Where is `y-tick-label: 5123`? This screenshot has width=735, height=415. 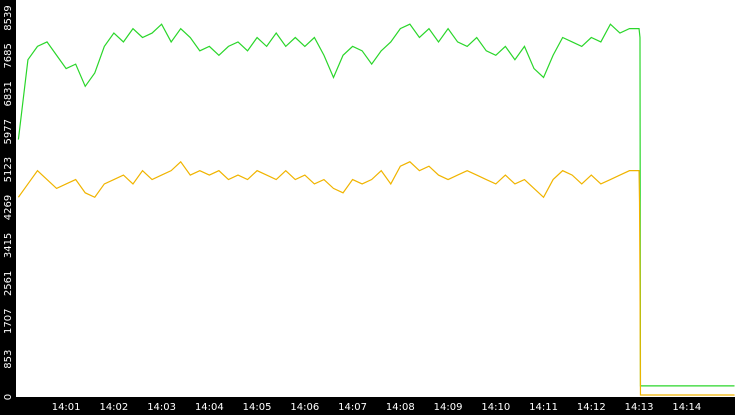 y-tick-label: 5123 is located at coordinates (8, 169).